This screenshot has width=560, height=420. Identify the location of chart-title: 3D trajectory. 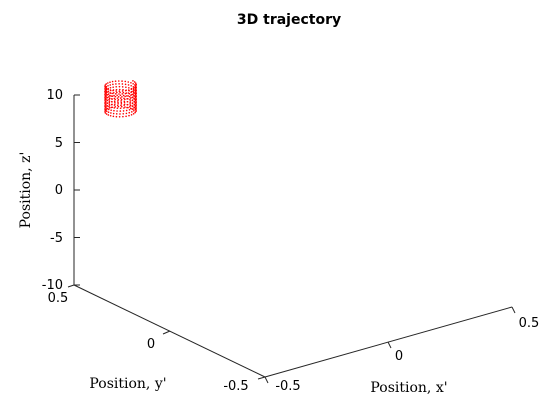
(289, 20).